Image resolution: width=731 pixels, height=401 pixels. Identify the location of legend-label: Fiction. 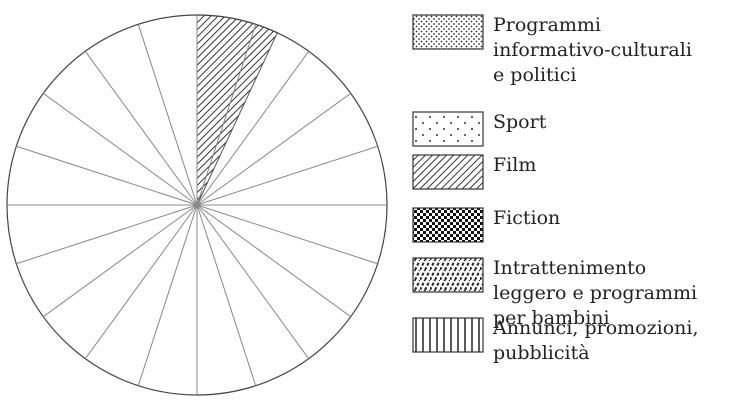
(526, 218).